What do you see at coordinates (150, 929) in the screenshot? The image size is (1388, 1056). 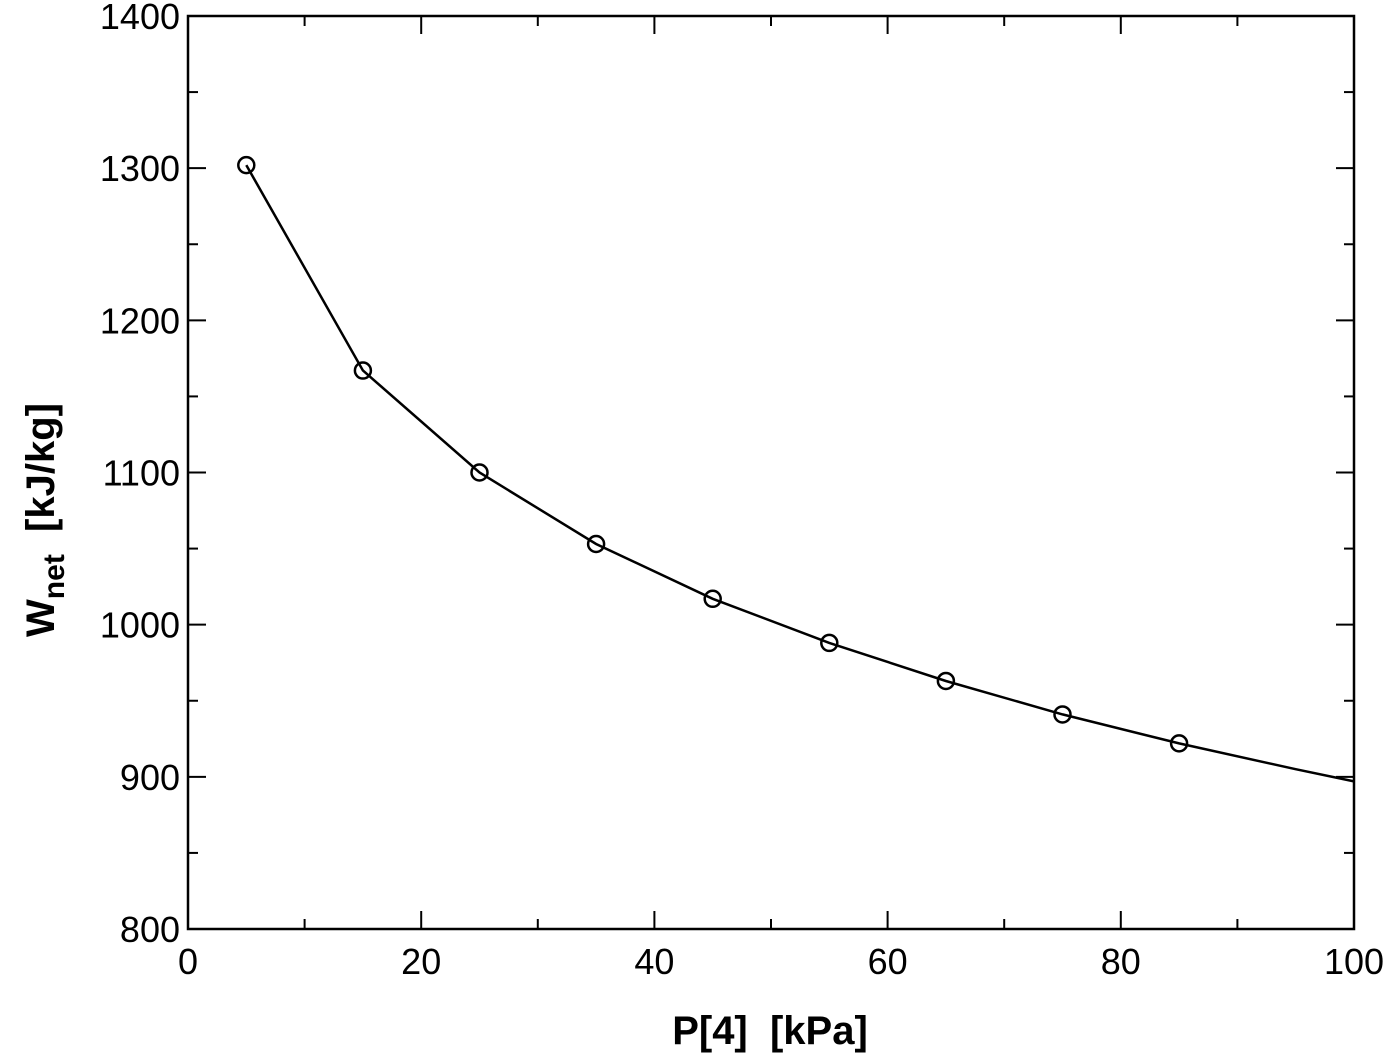 I see `y-tick-label: 800` at bounding box center [150, 929].